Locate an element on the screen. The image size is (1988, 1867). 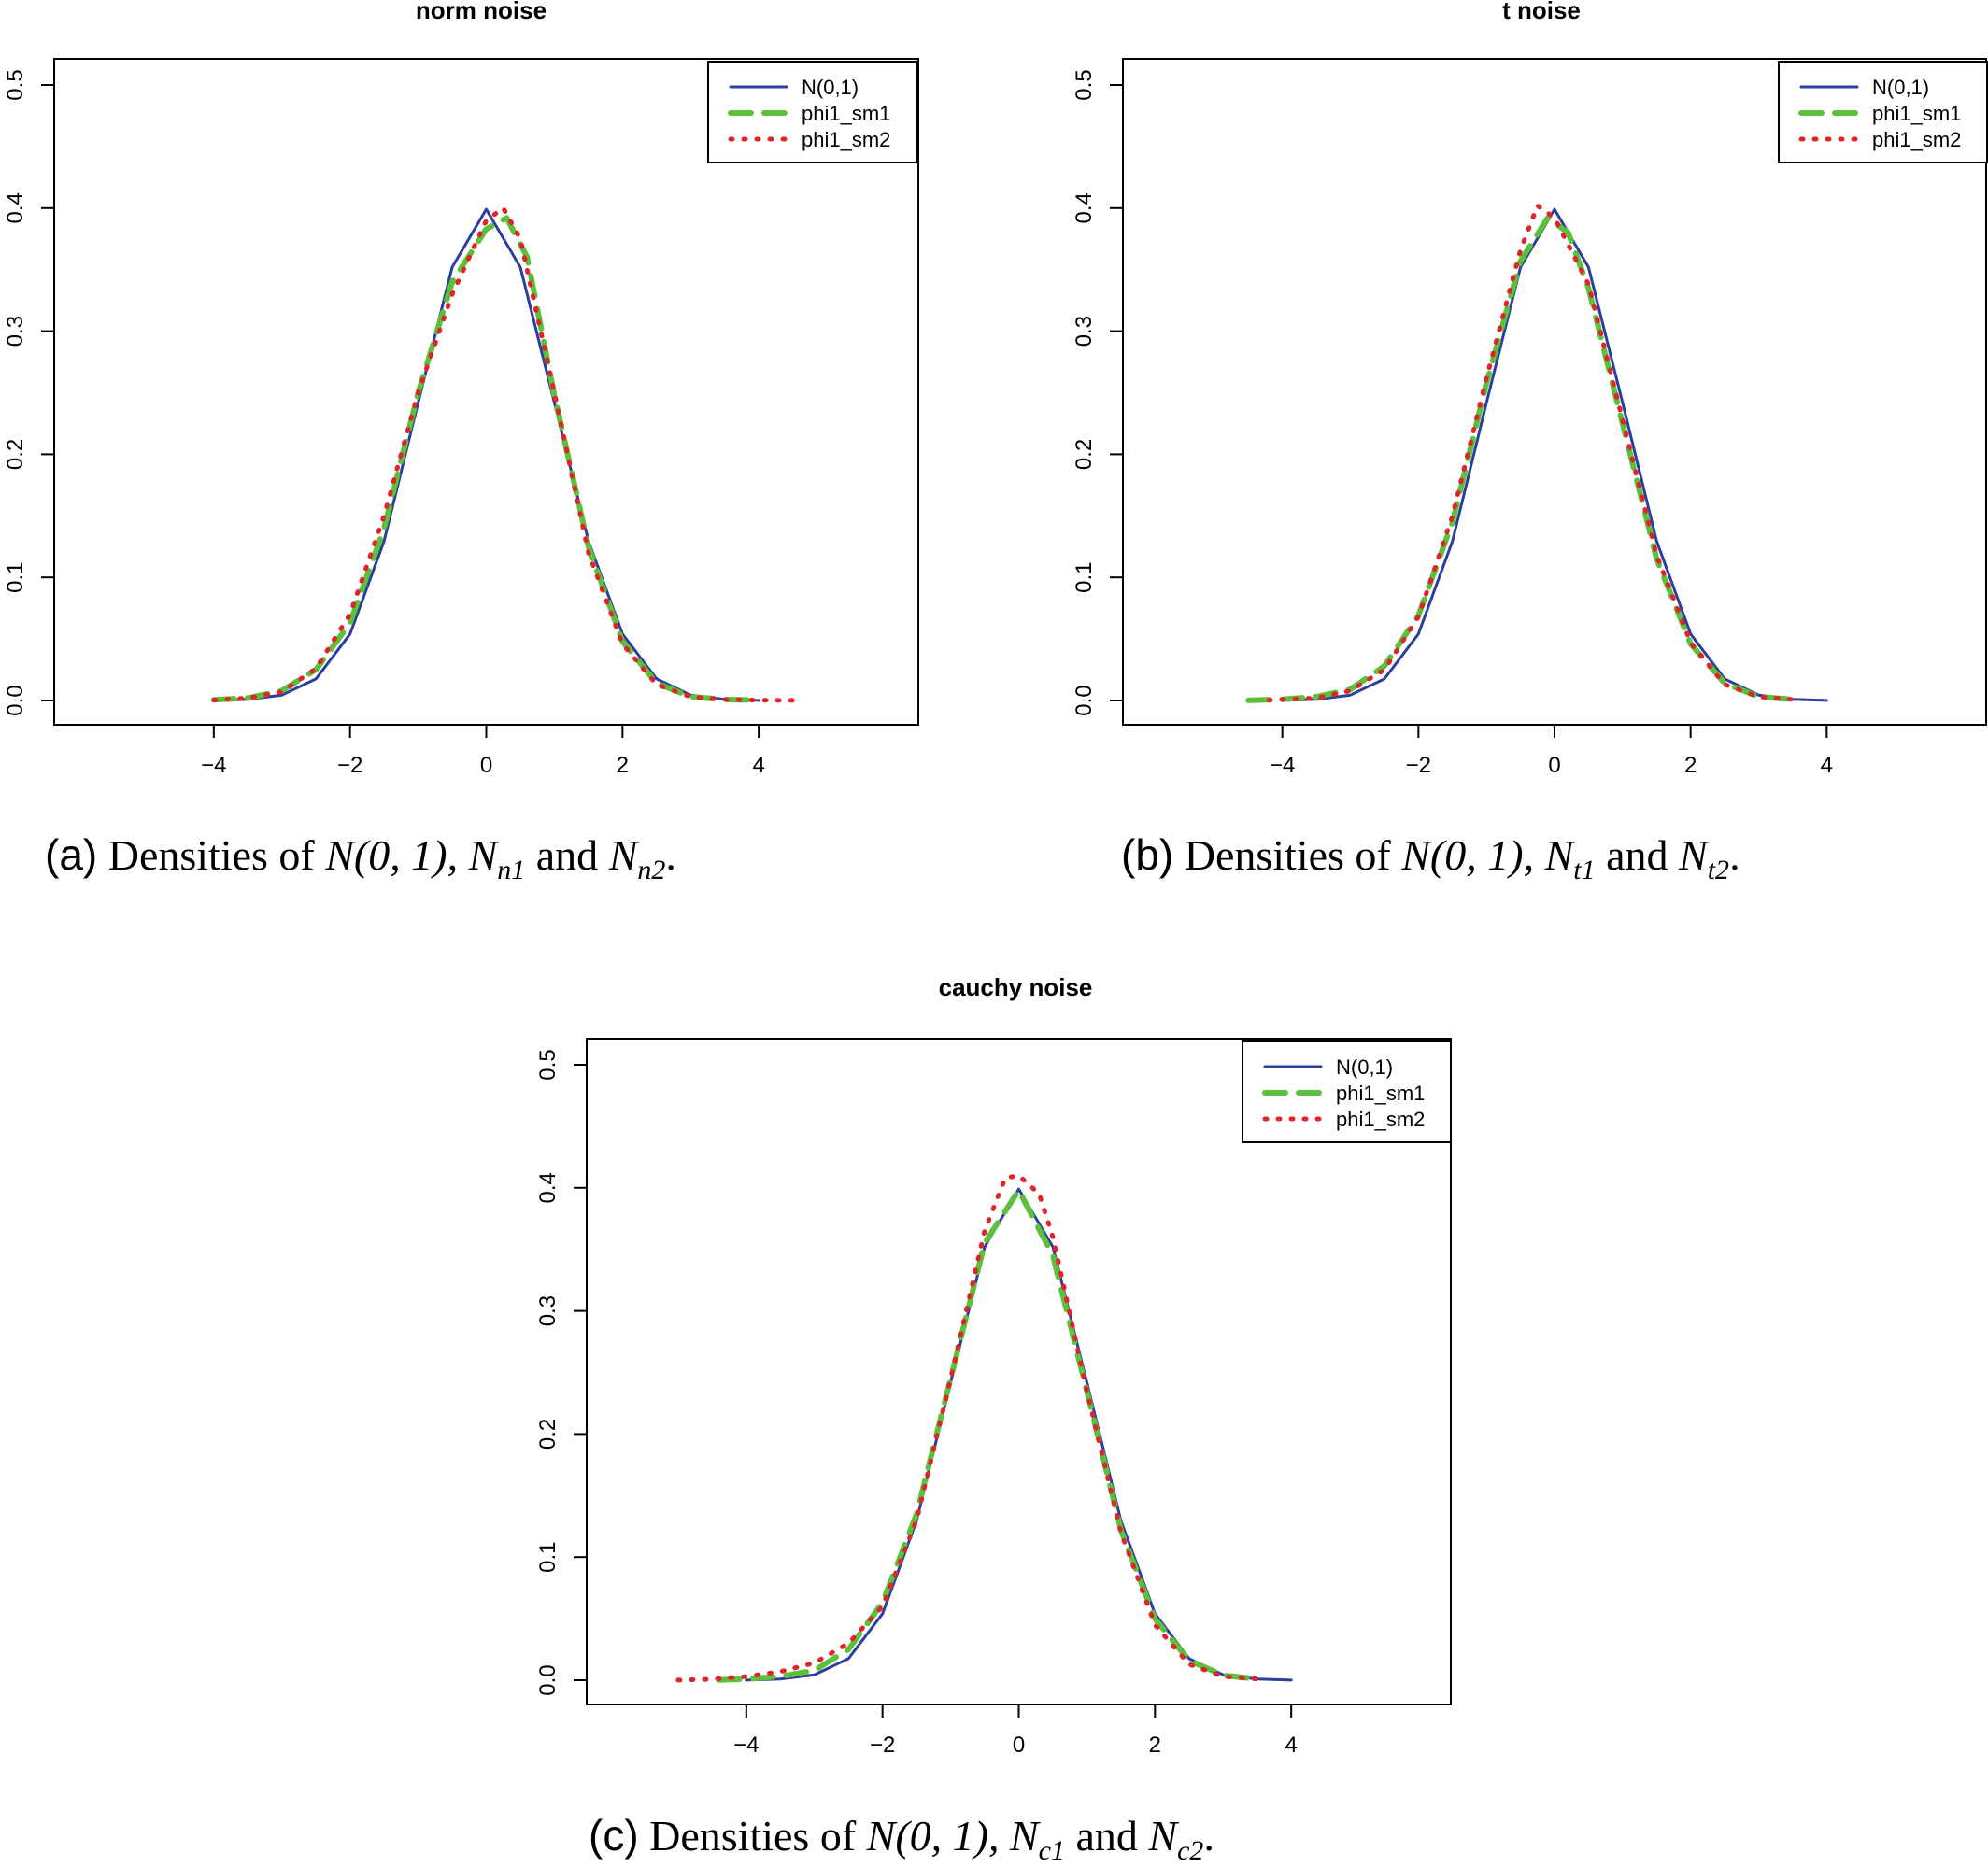
chart-title: cauchy noise is located at coordinates (1016, 987).